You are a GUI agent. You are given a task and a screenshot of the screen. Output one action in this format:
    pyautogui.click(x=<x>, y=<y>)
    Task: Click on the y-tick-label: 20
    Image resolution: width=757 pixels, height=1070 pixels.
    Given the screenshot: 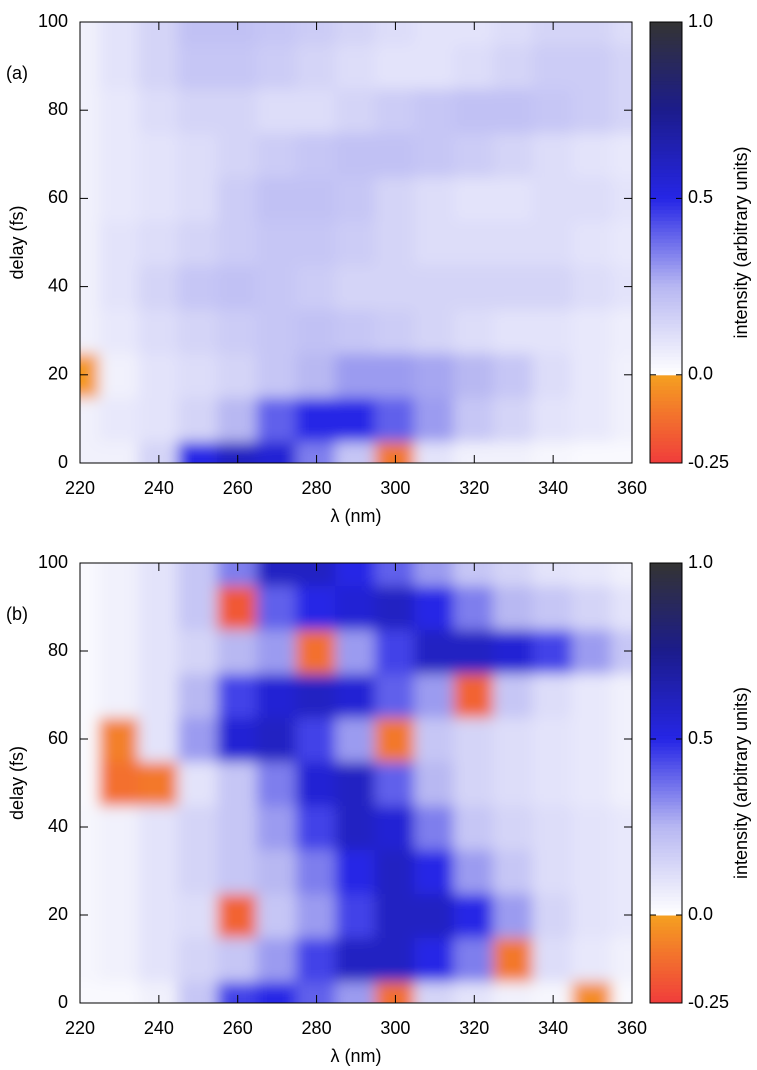 What is the action you would take?
    pyautogui.click(x=58, y=914)
    